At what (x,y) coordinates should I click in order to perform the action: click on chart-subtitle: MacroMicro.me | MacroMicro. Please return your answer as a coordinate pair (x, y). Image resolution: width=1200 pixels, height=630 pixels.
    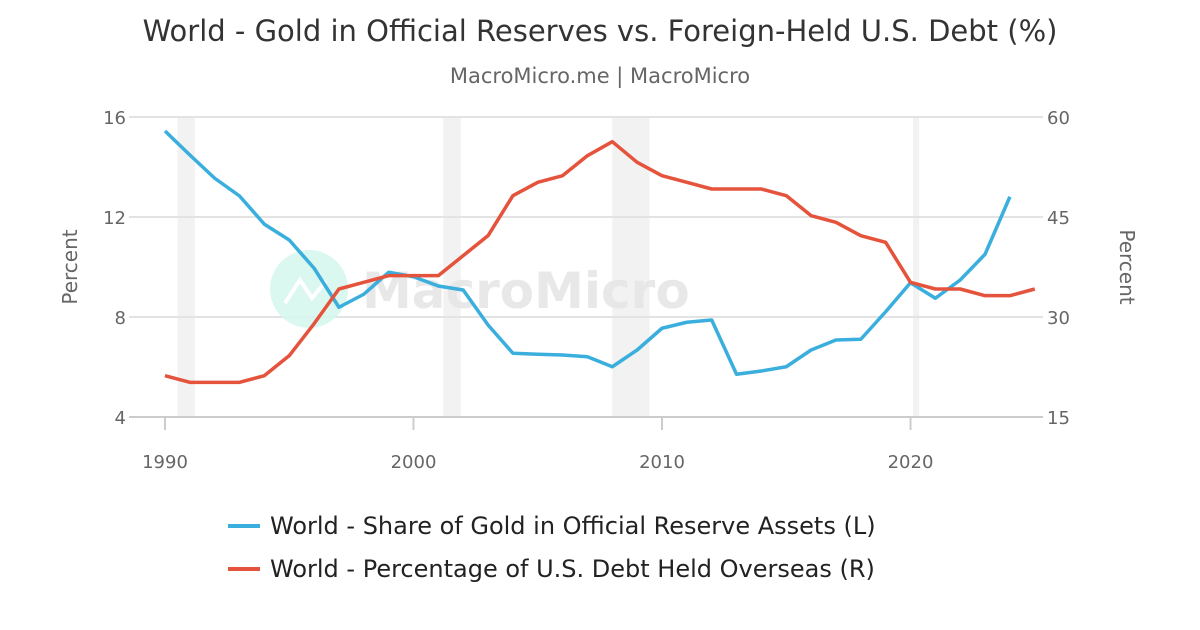
    Looking at the image, I should click on (600, 76).